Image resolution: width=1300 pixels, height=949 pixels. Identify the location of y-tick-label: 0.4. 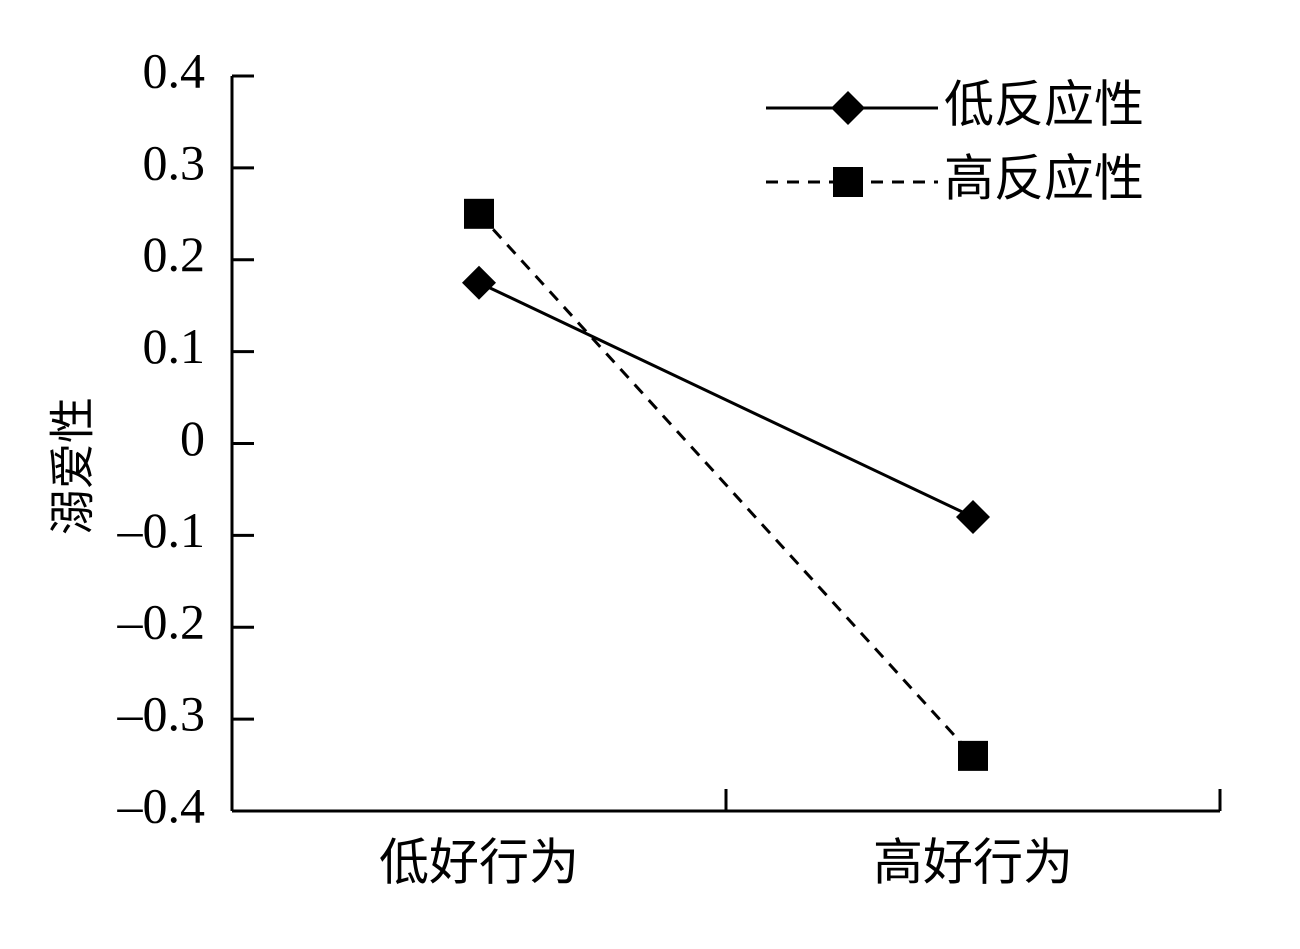
(174, 70).